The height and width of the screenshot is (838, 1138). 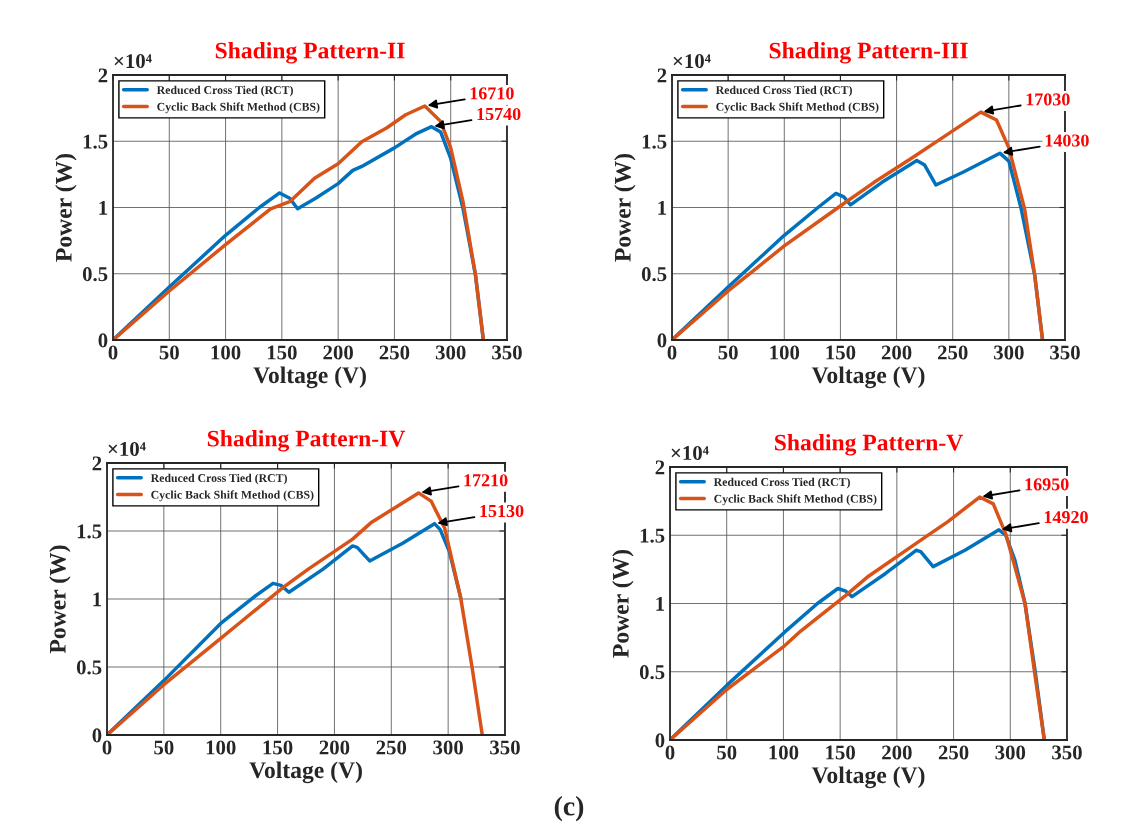 I want to click on annotation: 16710, so click(x=492, y=93).